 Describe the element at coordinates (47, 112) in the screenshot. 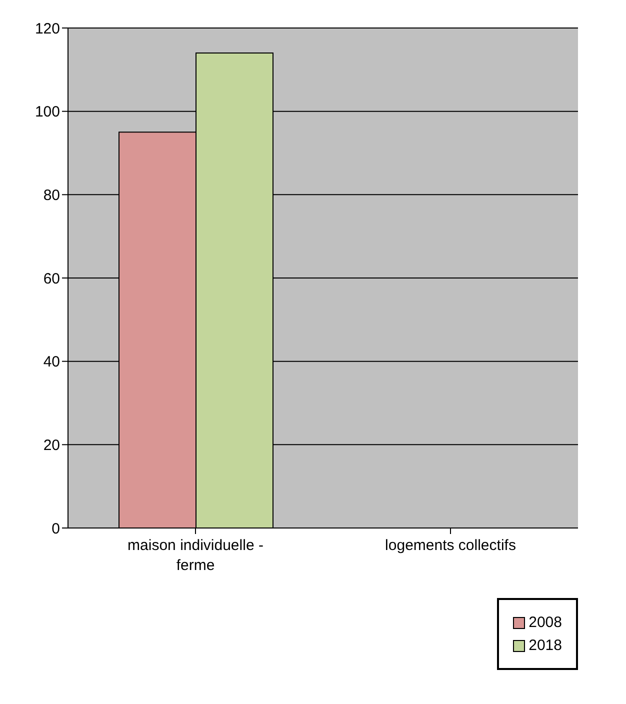

I see `y-tick-label: 100` at that location.